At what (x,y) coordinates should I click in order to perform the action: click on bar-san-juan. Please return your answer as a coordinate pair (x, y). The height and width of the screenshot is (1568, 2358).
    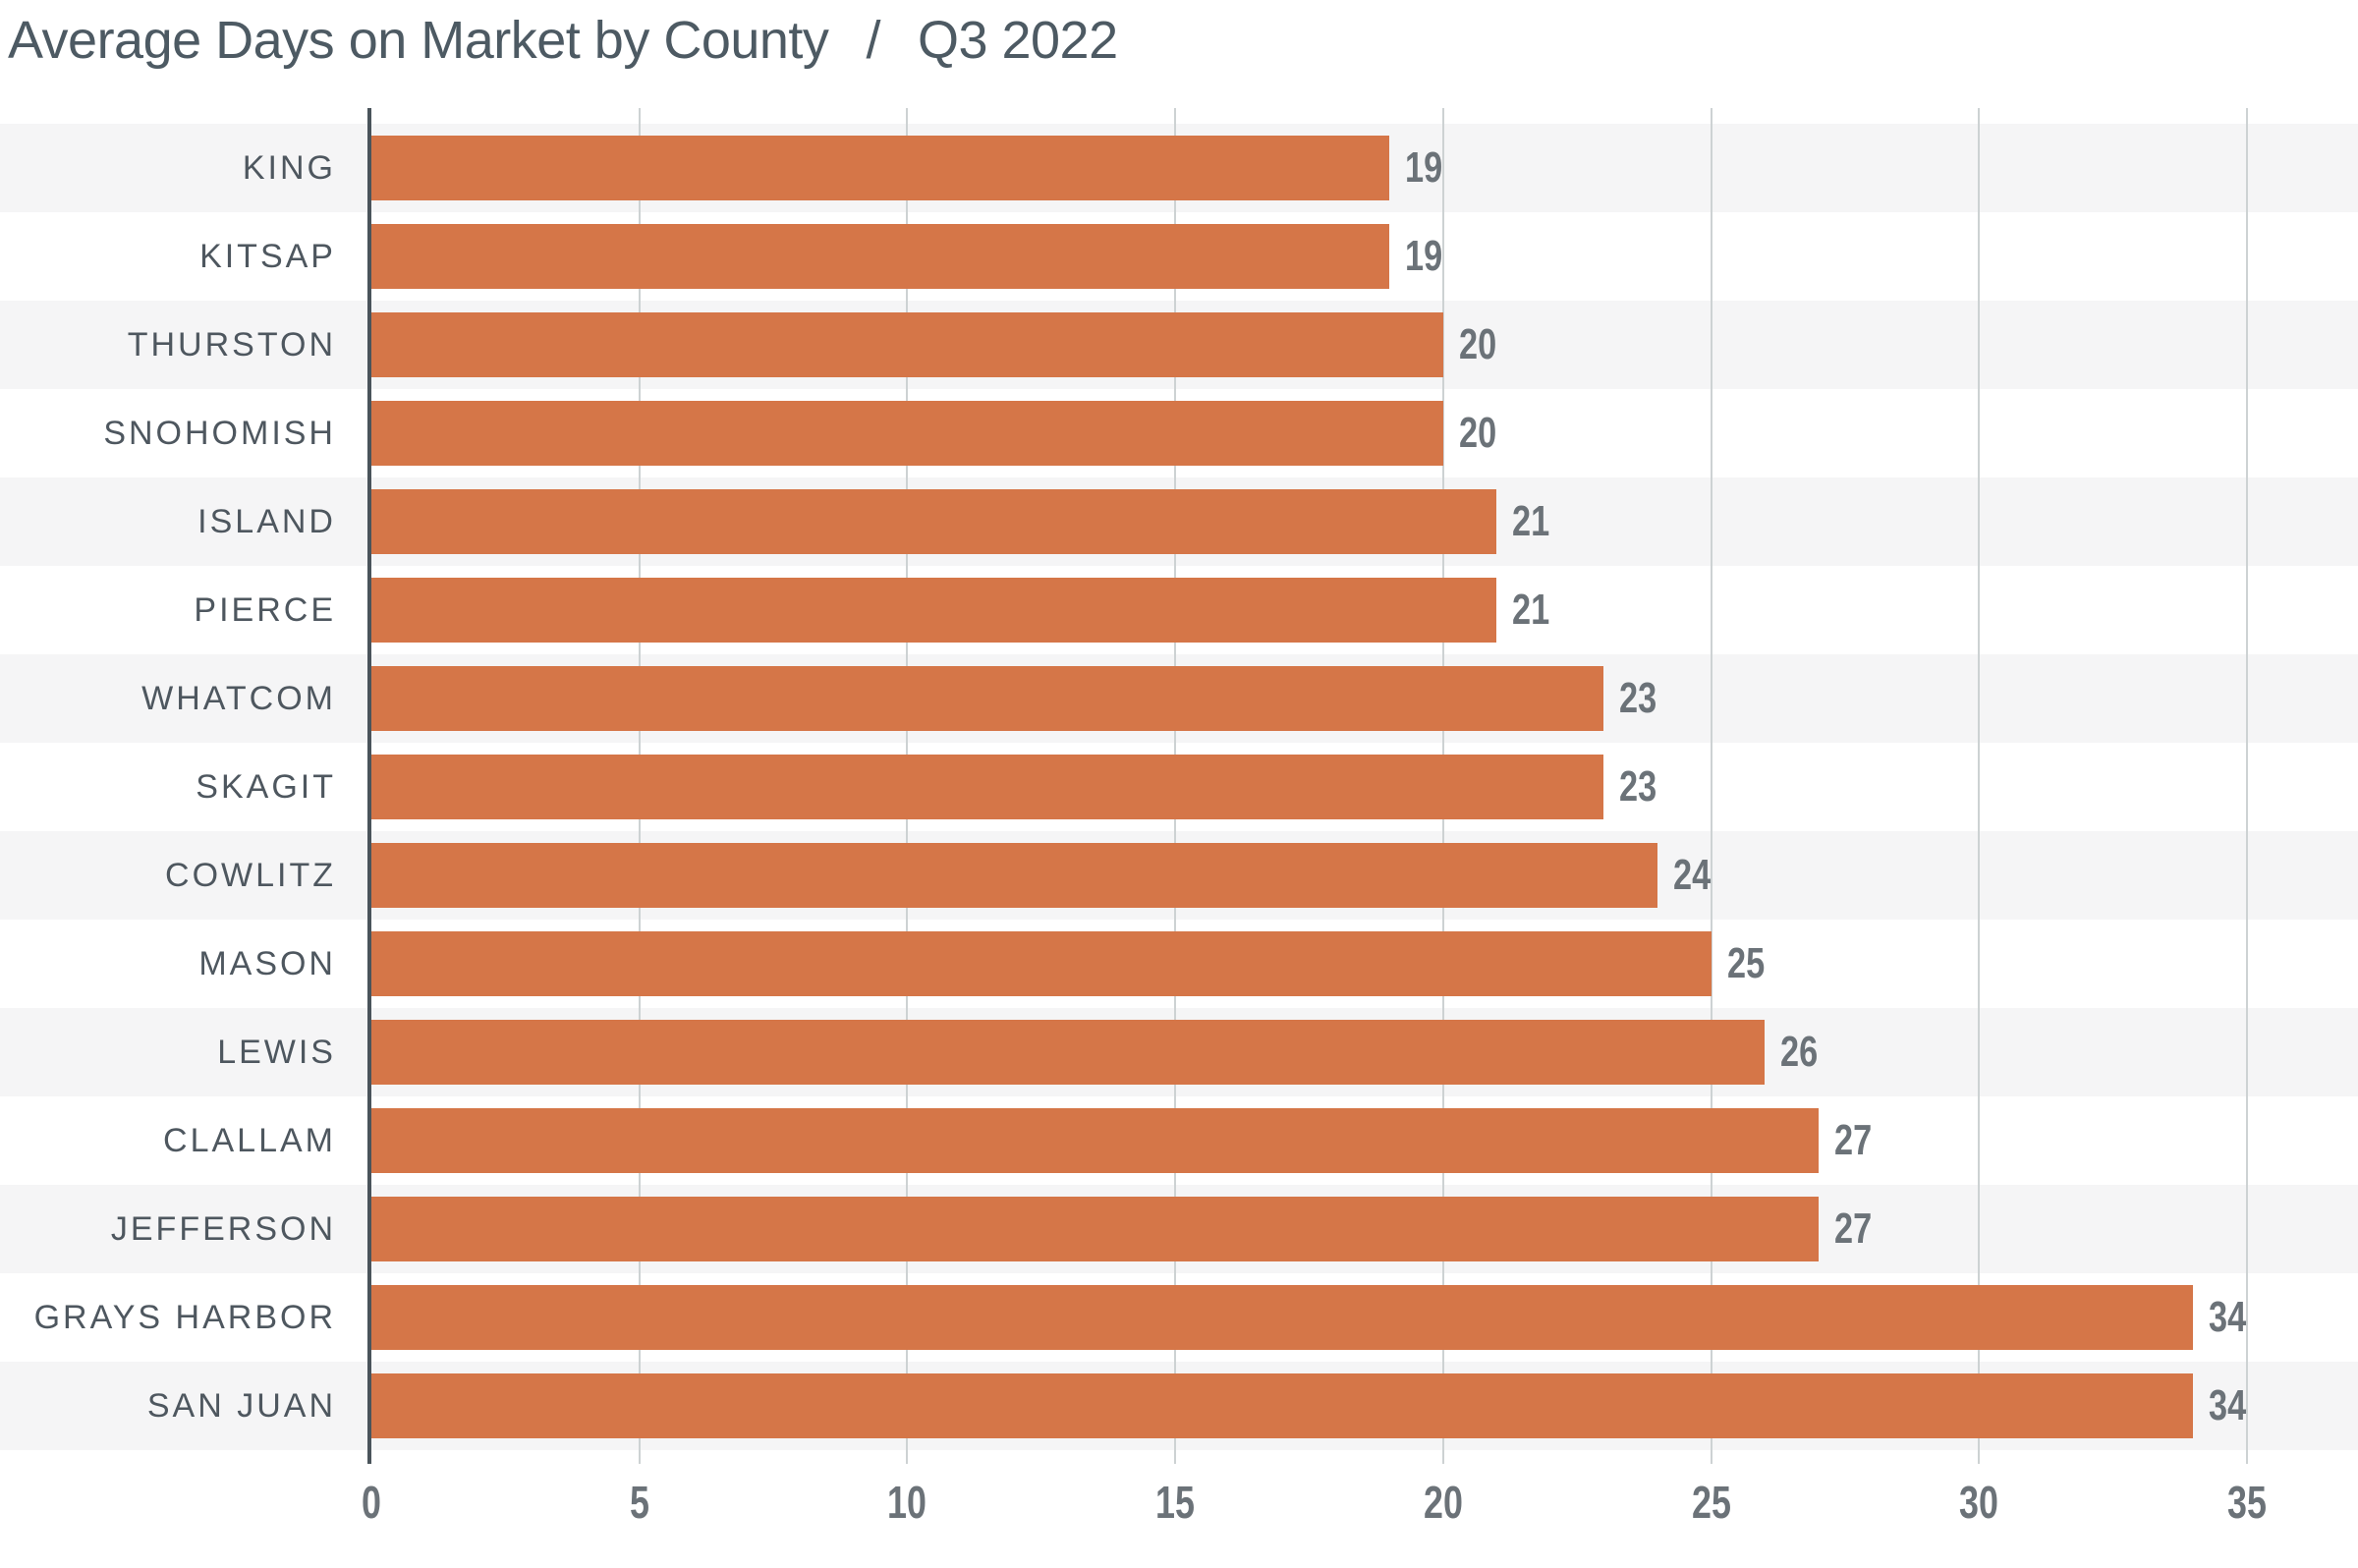
    Looking at the image, I should click on (1282, 1405).